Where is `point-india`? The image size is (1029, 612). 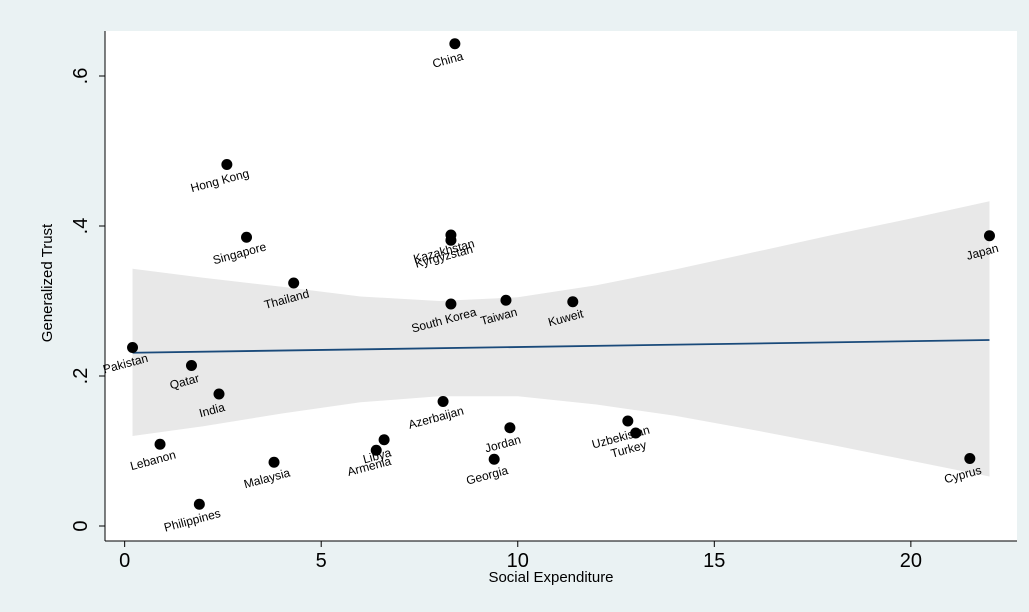
point-india is located at coordinates (219, 394).